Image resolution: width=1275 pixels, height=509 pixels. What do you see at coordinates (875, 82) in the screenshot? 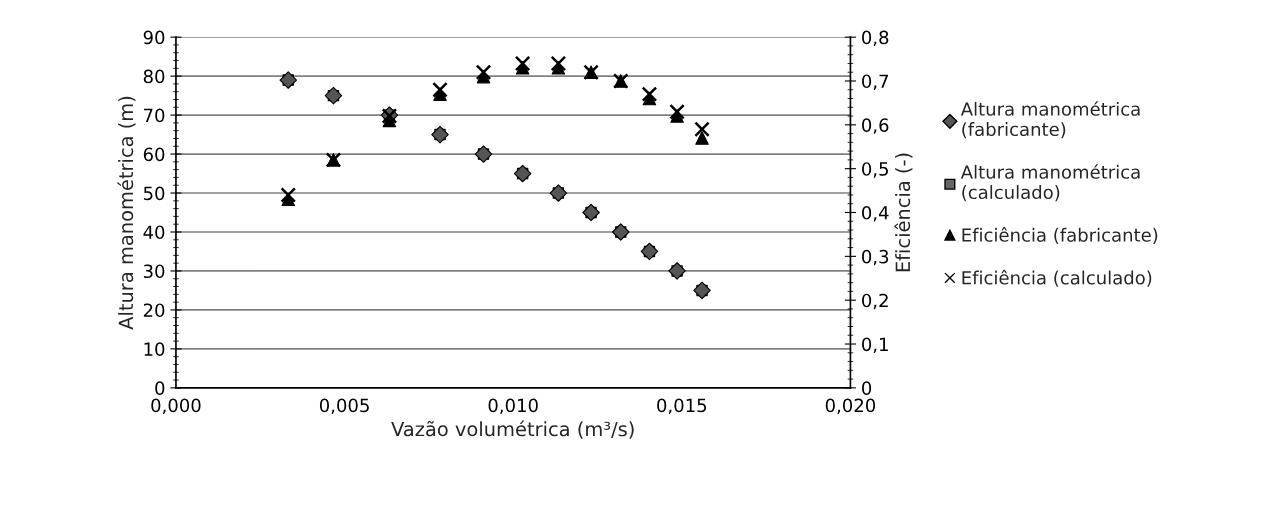
I see `y2-tick-label: 0,7` at bounding box center [875, 82].